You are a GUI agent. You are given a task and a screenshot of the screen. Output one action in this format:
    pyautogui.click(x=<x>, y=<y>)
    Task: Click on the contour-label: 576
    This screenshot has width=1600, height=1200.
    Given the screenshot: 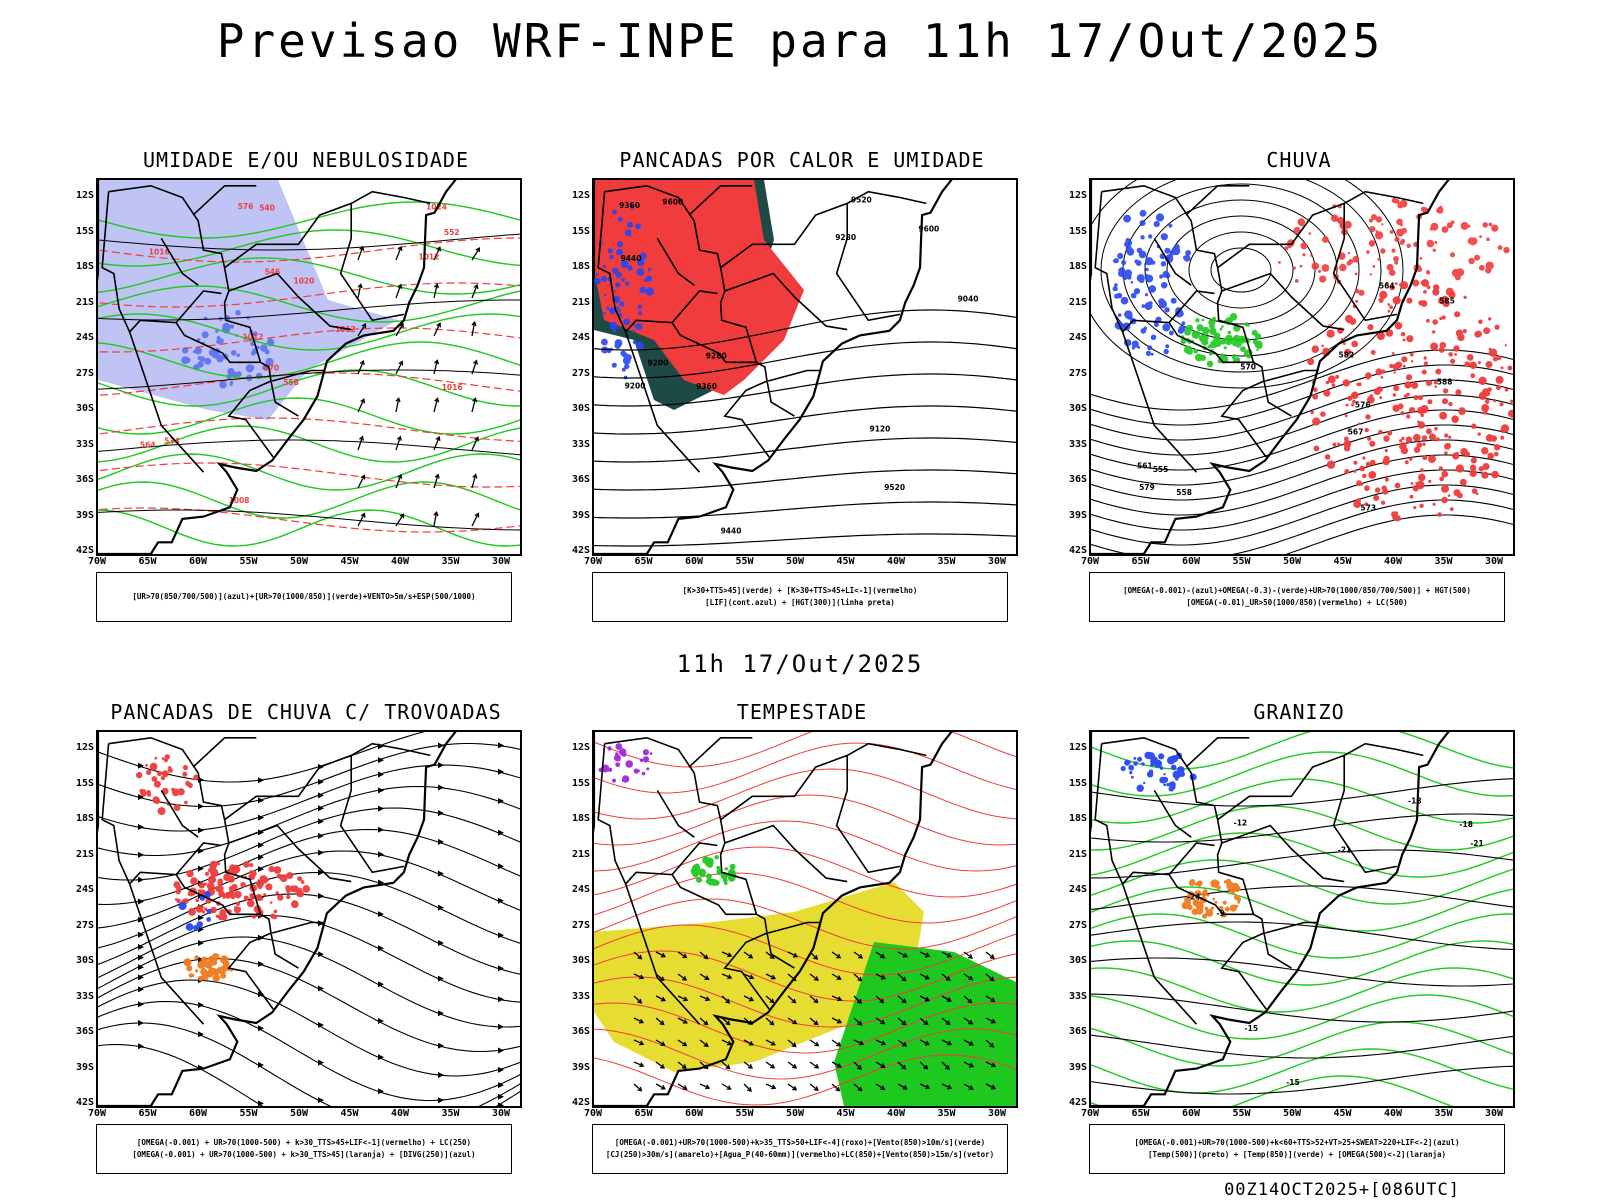 What is the action you would take?
    pyautogui.click(x=246, y=206)
    